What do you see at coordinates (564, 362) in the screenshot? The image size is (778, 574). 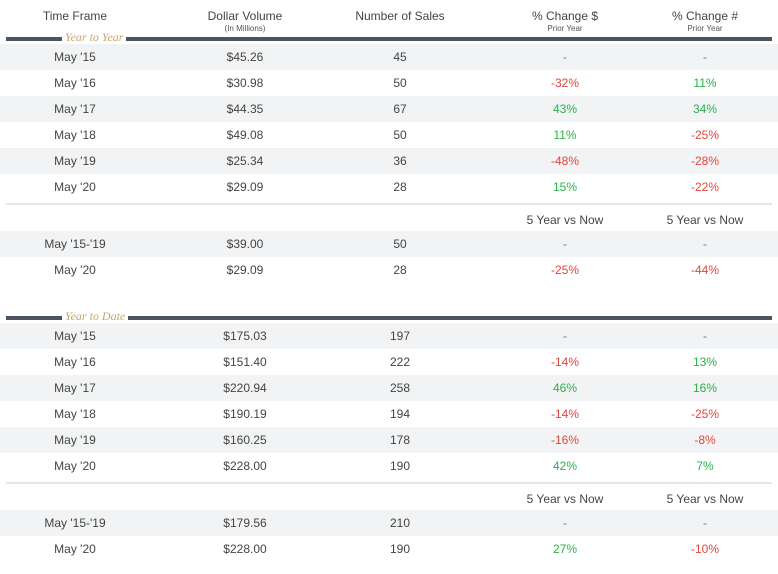 I see `cell-pct-change-dollar: -14%` at bounding box center [564, 362].